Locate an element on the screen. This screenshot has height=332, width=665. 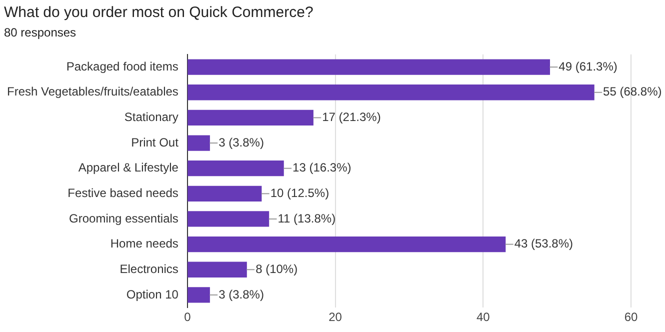
x-tick-label: 20 is located at coordinates (335, 317).